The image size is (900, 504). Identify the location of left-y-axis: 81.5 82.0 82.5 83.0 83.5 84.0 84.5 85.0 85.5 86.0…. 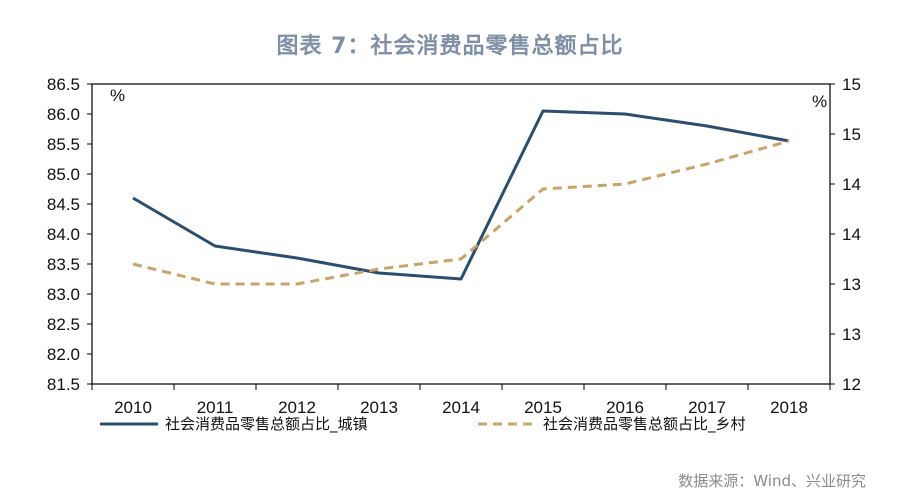
(86, 234).